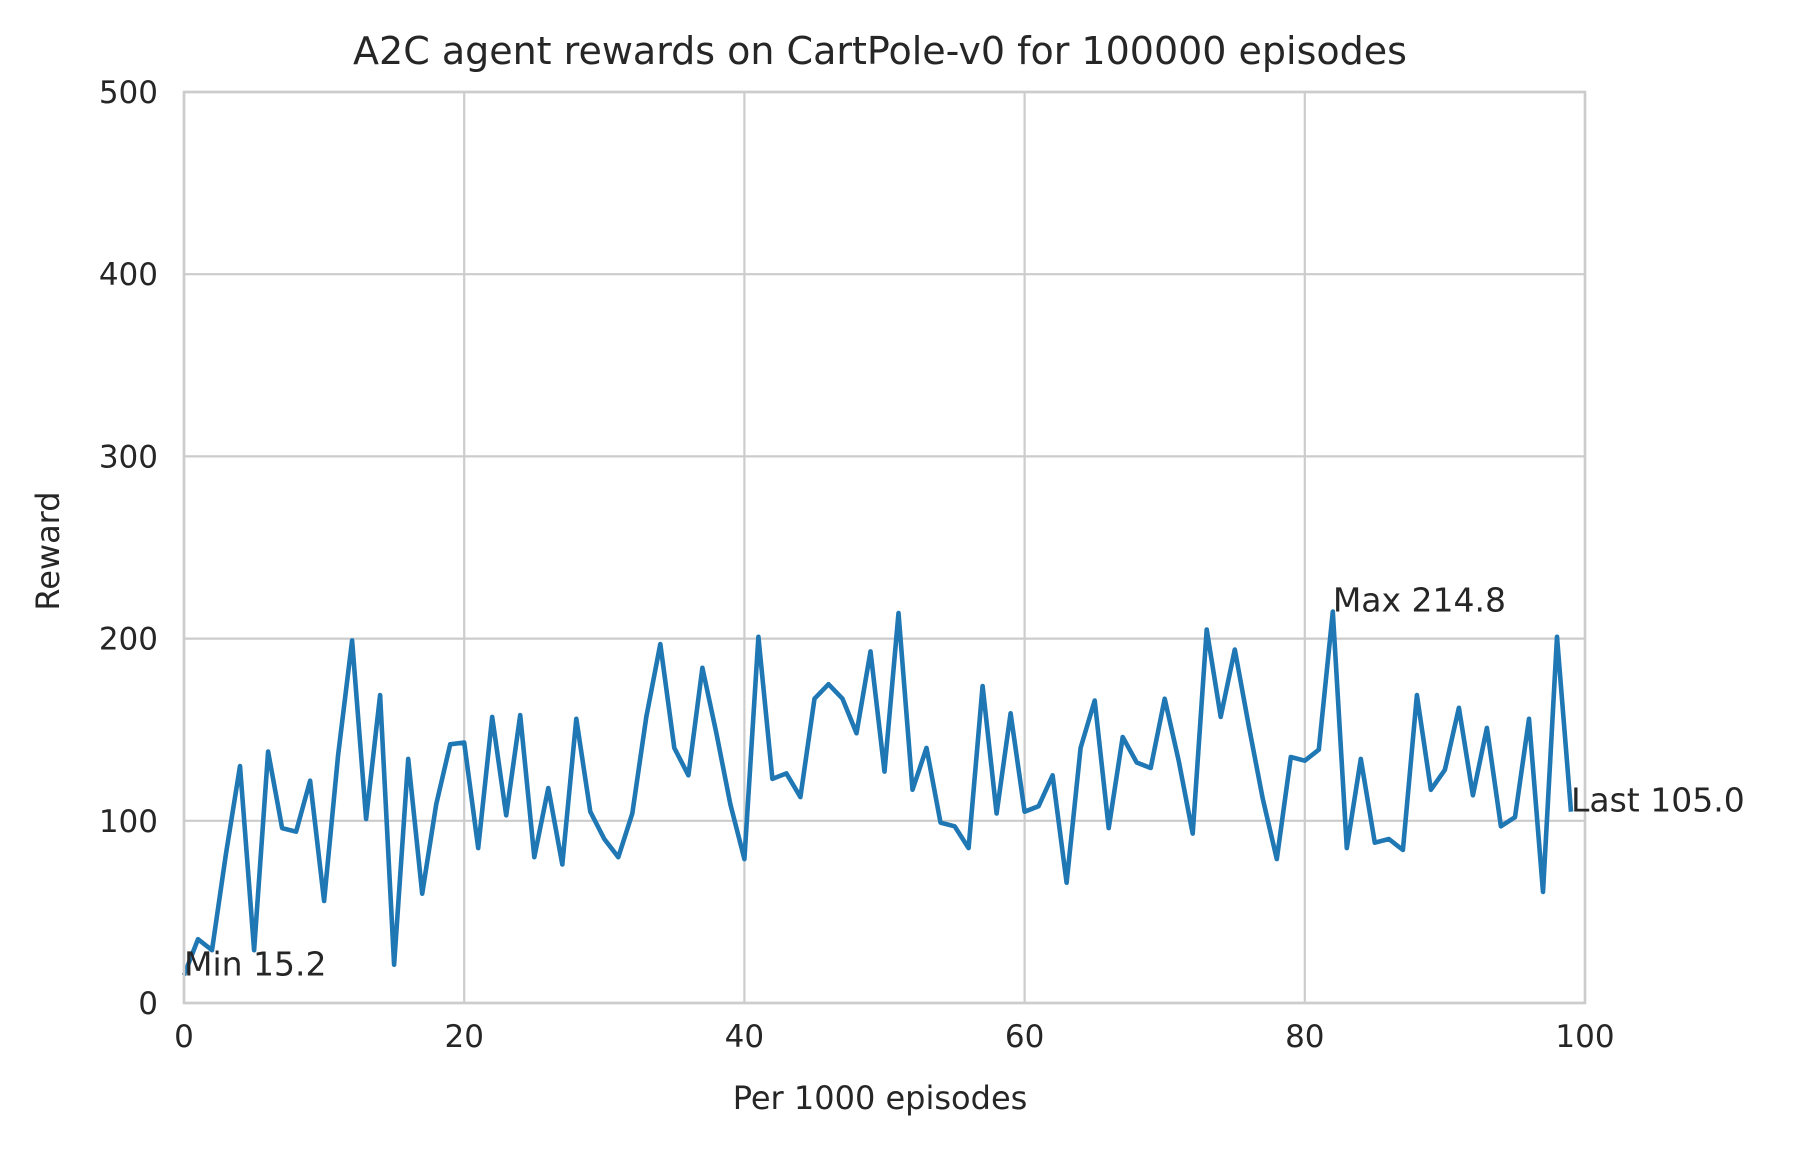 This screenshot has width=1802, height=1153. Describe the element at coordinates (1658, 800) in the screenshot. I see `annotation-label: Last 105.0` at that location.